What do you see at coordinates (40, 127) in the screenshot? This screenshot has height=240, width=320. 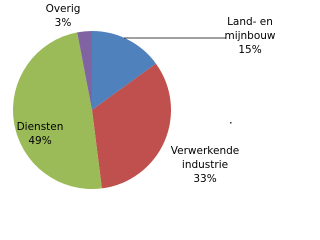 I see `category-label: Diensten` at bounding box center [40, 127].